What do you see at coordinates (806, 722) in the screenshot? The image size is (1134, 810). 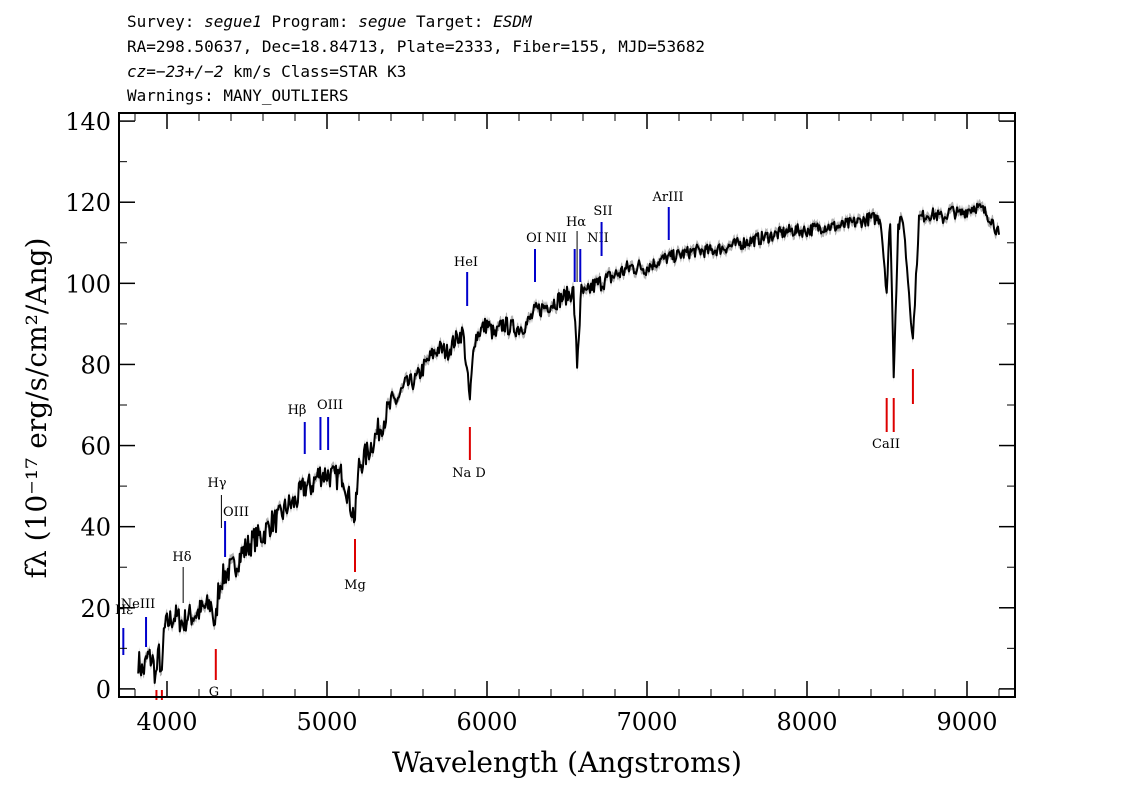 I see `x-tick-label: 8000` at bounding box center [806, 722].